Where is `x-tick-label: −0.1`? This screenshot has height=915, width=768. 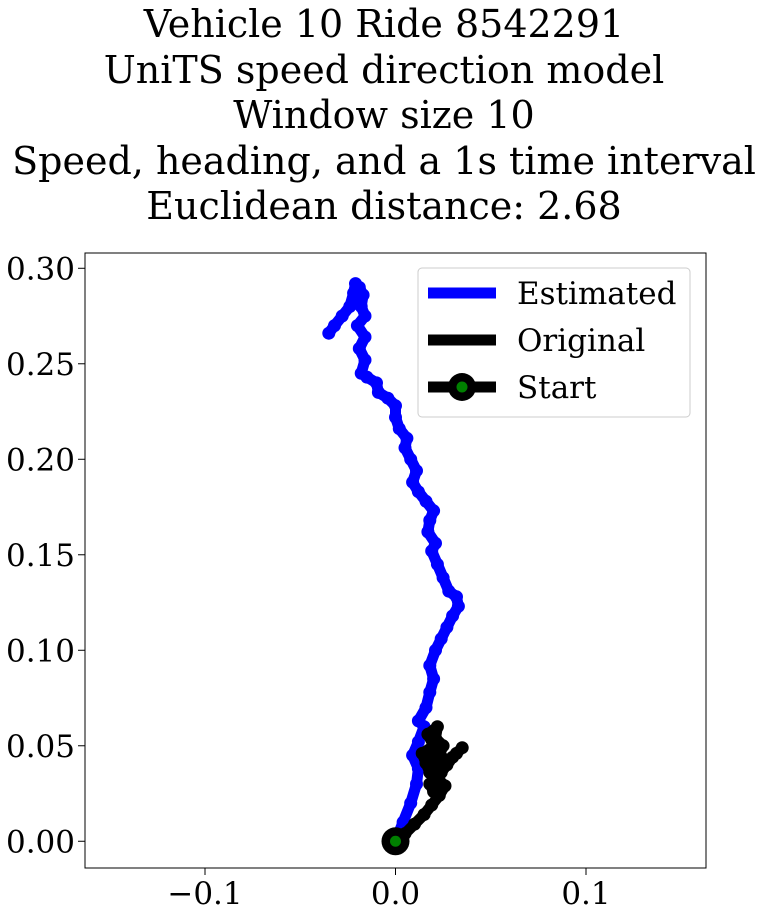
x-tick-label: −0.1 is located at coordinates (204, 894).